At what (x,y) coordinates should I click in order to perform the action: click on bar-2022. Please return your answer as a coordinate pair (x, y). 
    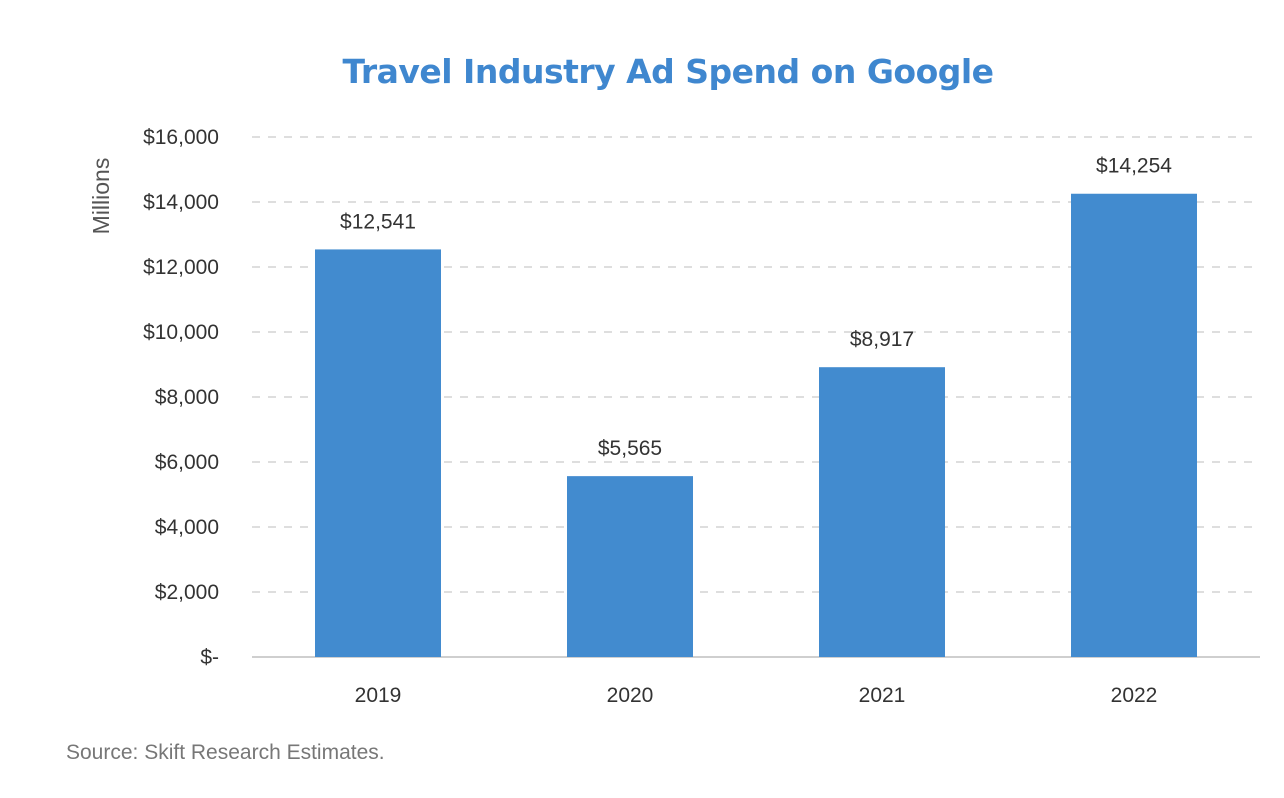
    Looking at the image, I should click on (1134, 425).